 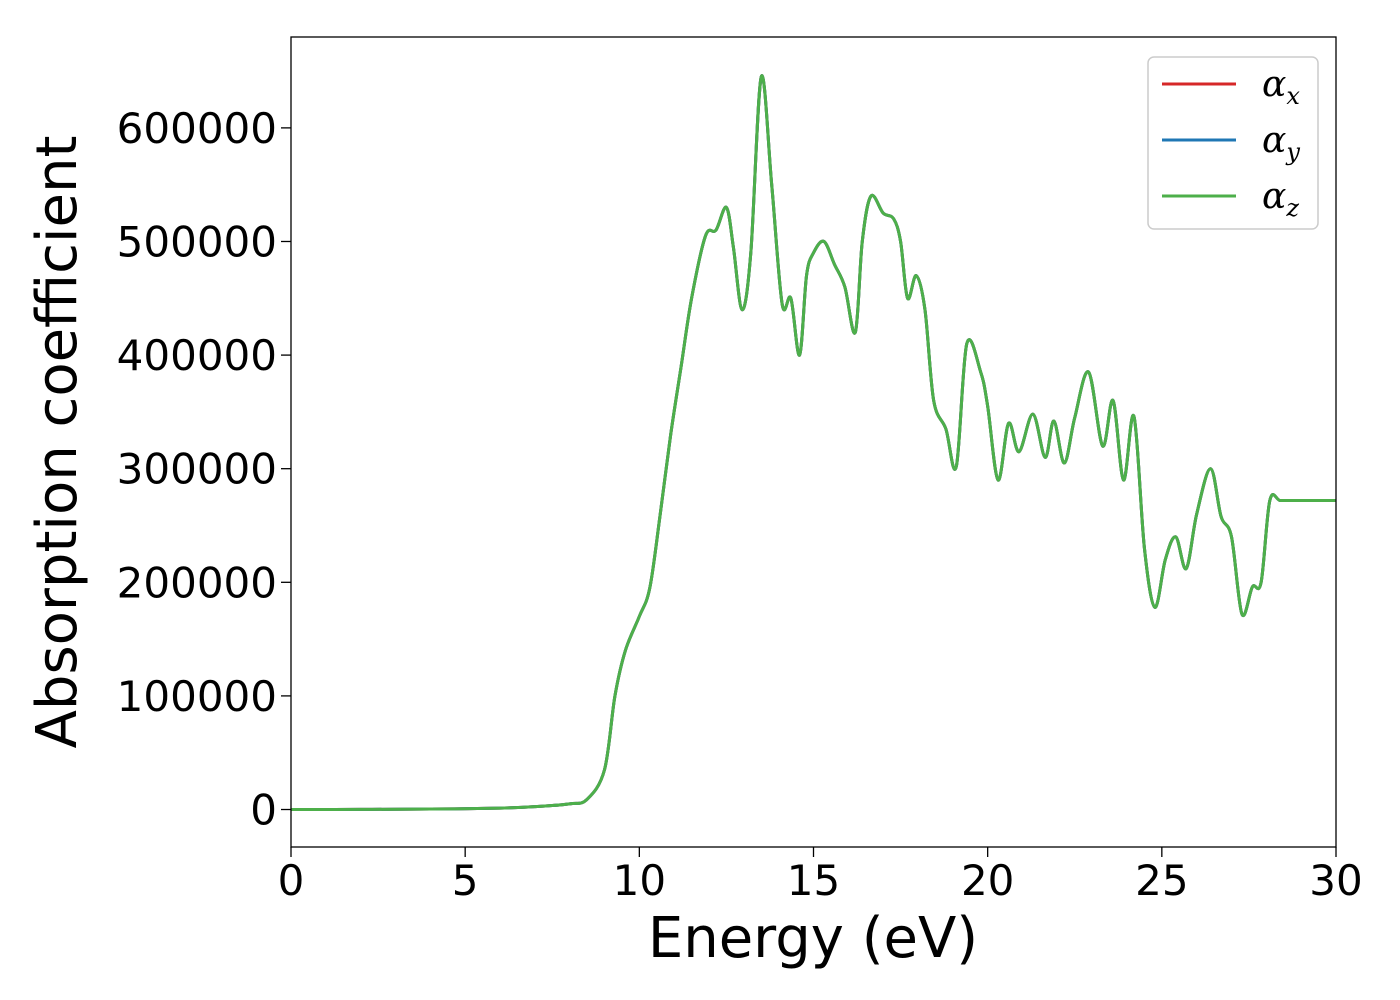 What do you see at coordinates (639, 880) in the screenshot?
I see `x-tick-label: 10` at bounding box center [639, 880].